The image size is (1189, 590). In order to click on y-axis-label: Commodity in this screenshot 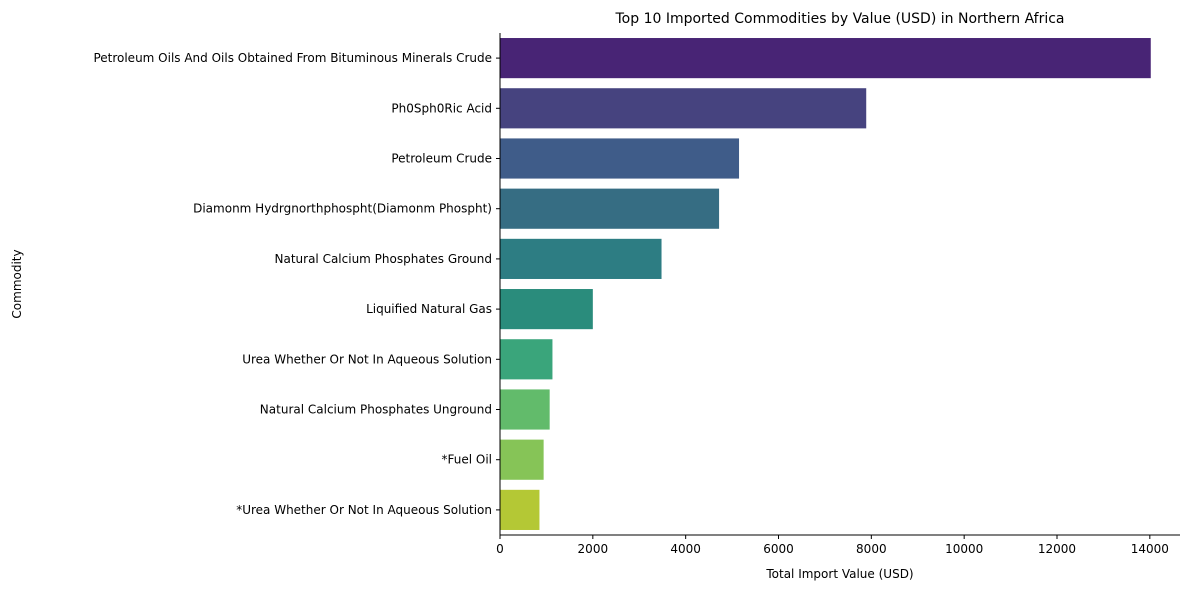, I will do `click(17, 283)`.